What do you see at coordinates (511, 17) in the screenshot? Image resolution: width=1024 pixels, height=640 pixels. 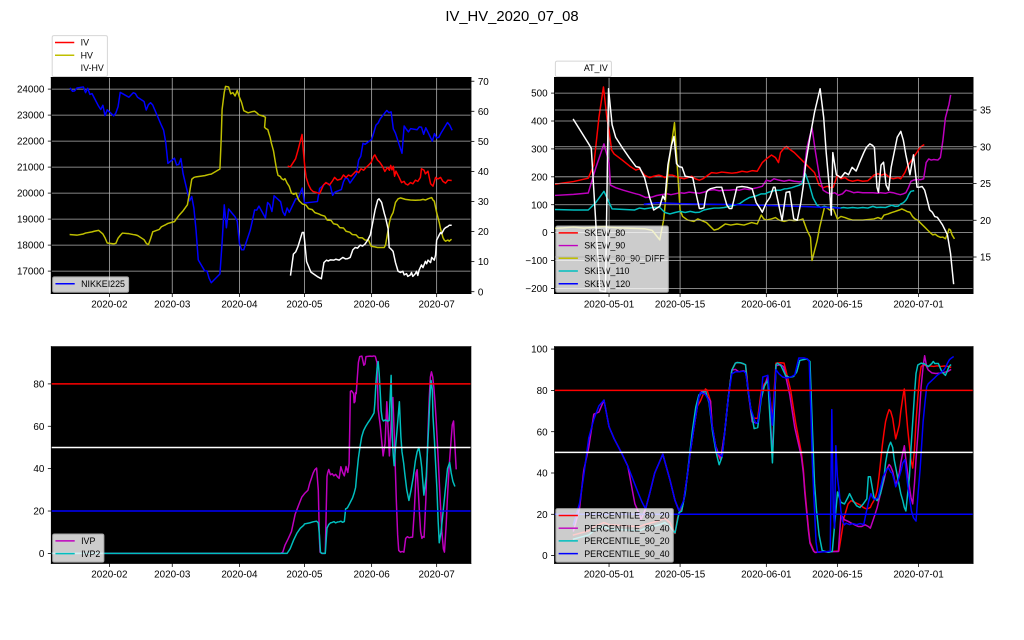 I see `svg-text: IV_HV_2020_07_08` at bounding box center [511, 17].